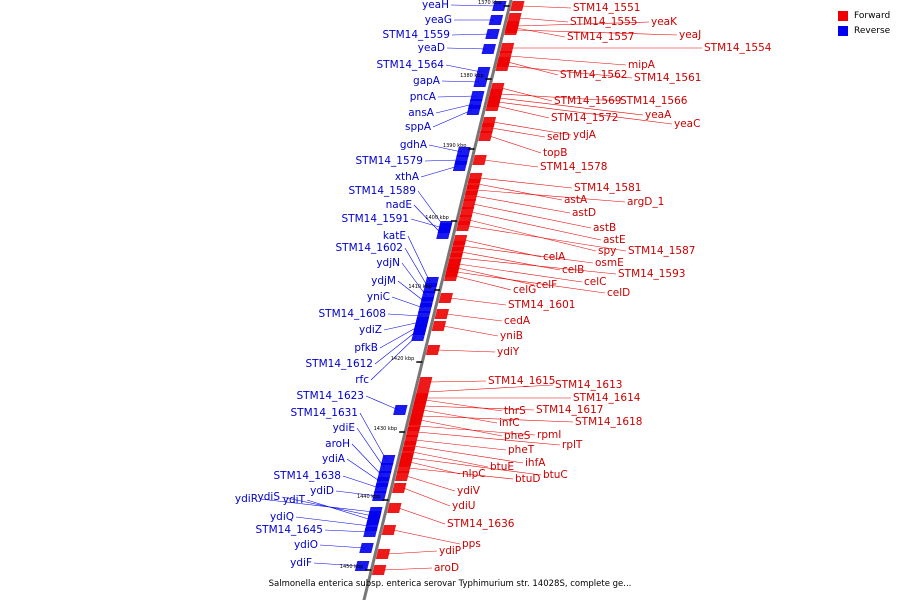  I want to click on gene-label: STM14_1587, so click(661, 251).